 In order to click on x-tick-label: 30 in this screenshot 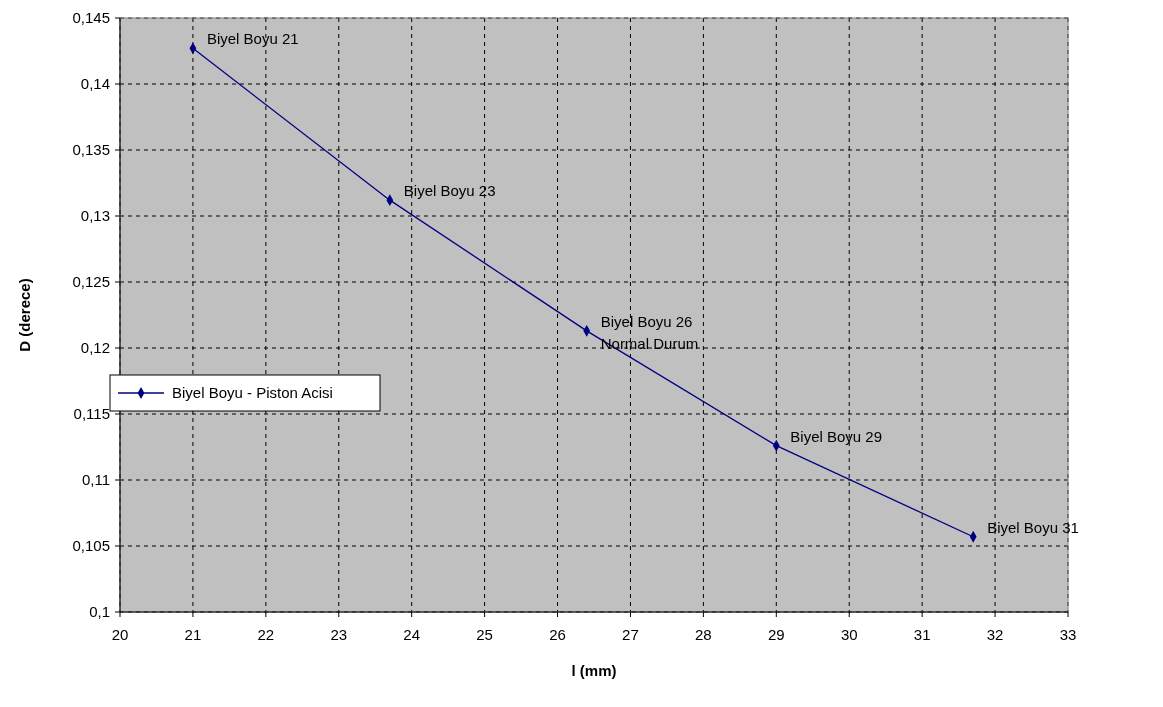, I will do `click(849, 634)`.